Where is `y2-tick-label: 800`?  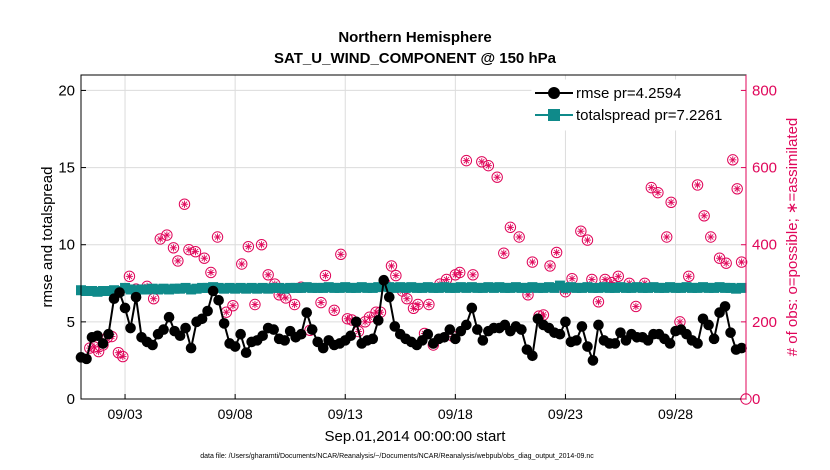
y2-tick-label: 800 is located at coordinates (764, 90).